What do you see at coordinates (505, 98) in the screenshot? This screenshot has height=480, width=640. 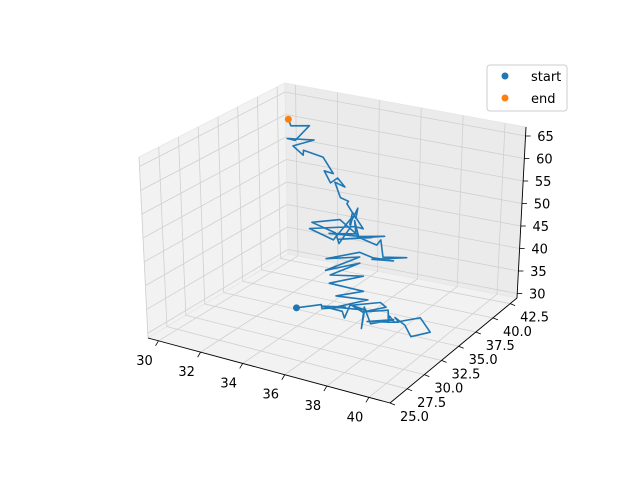 I see `legend-end-swatch` at bounding box center [505, 98].